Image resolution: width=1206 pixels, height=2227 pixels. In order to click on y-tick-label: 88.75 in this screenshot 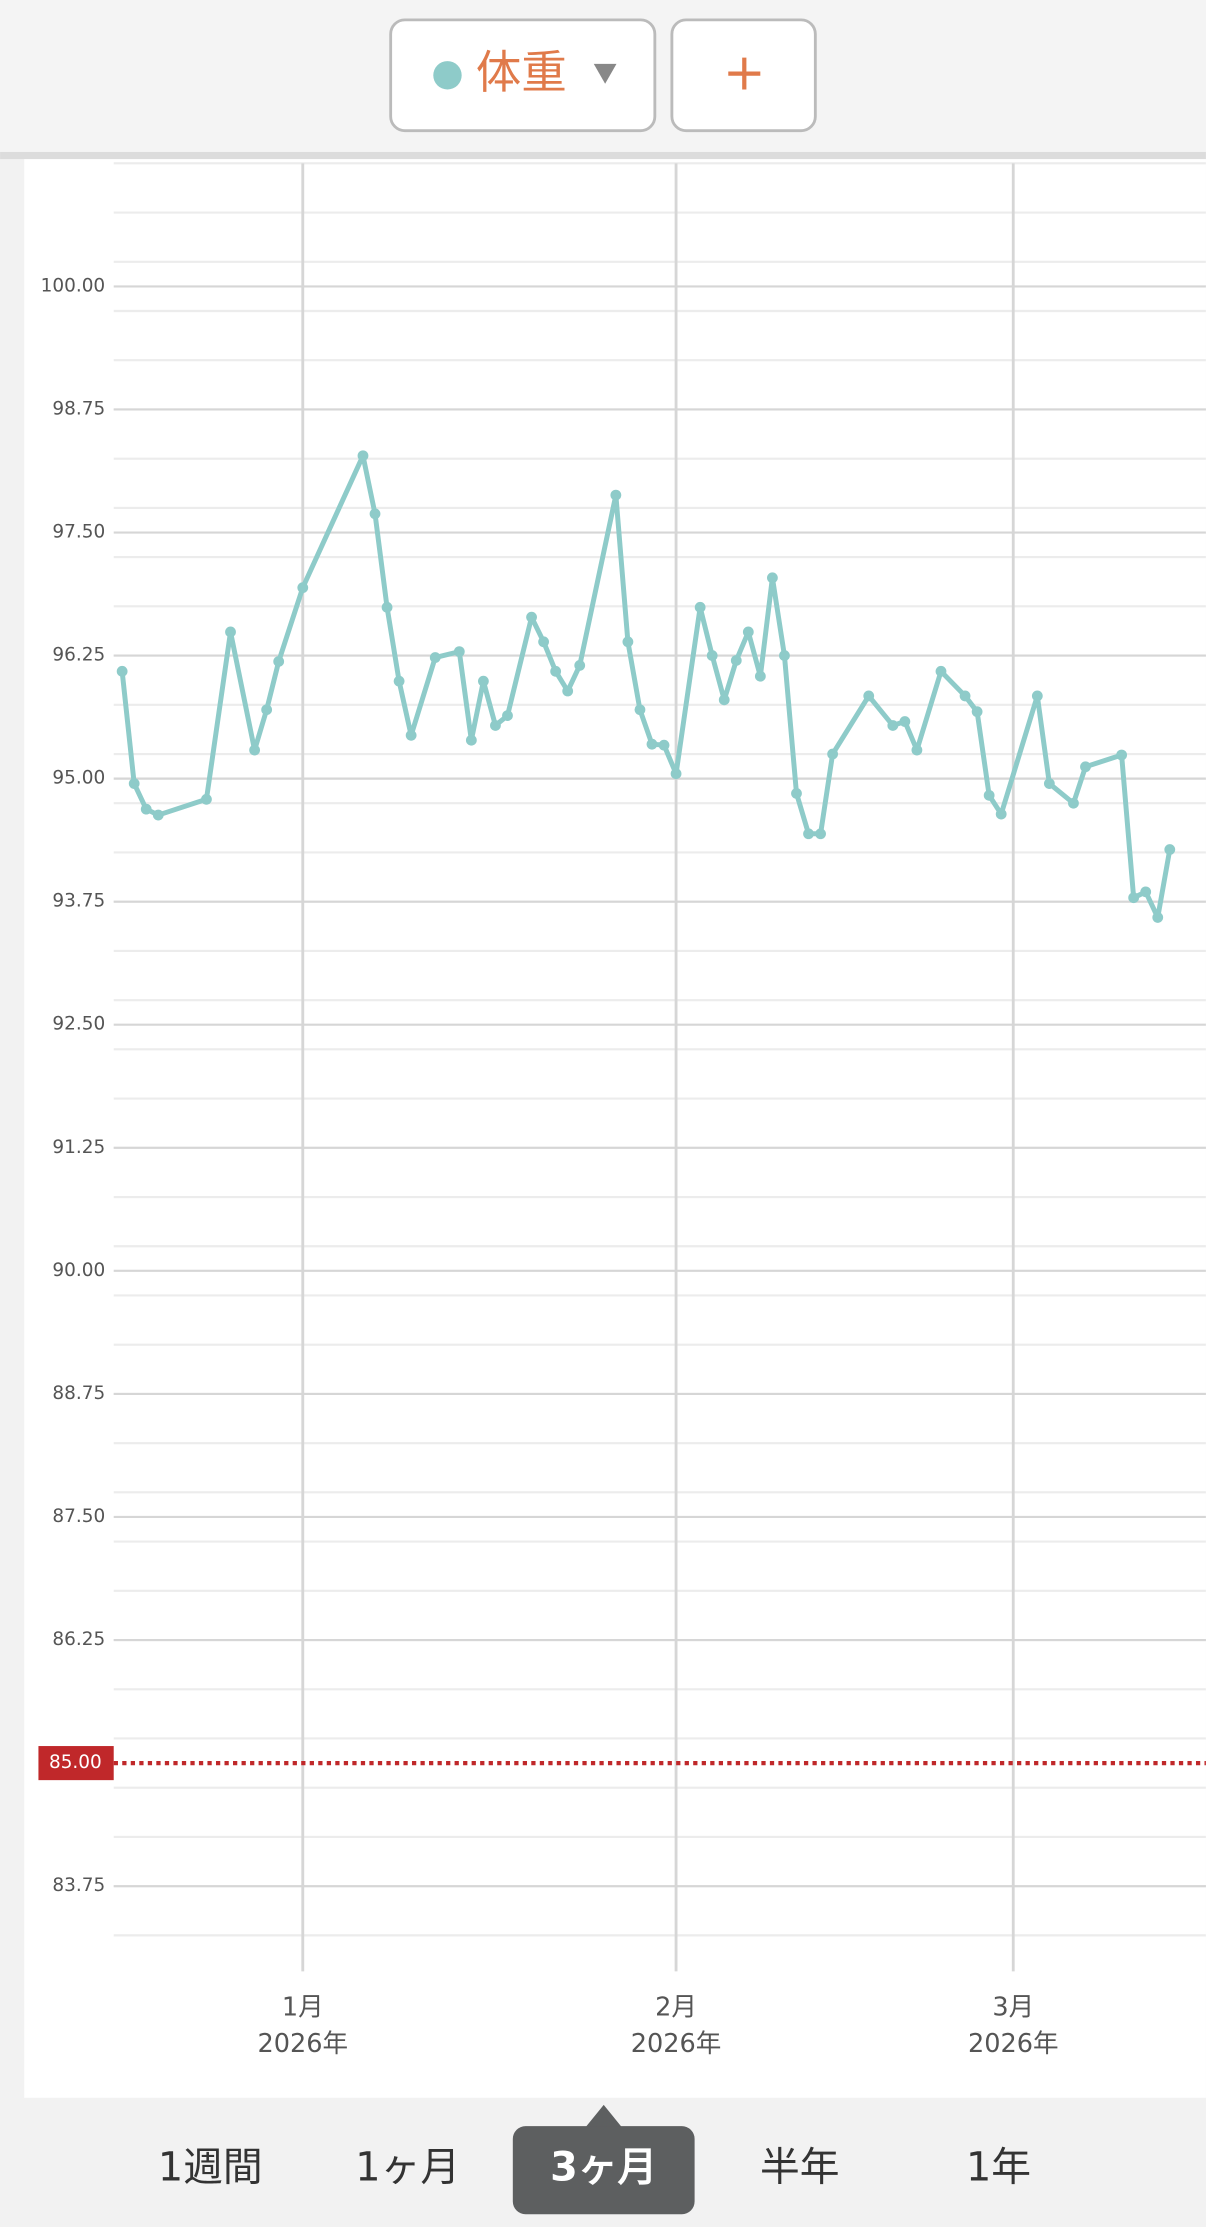, I will do `click(78, 1393)`.